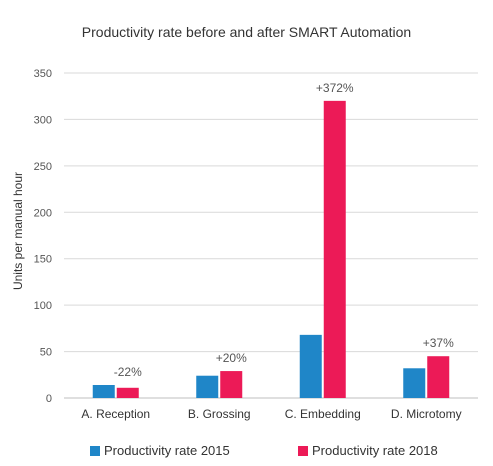  Describe the element at coordinates (46, 353) in the screenshot. I see `y-tick-label: 50` at that location.